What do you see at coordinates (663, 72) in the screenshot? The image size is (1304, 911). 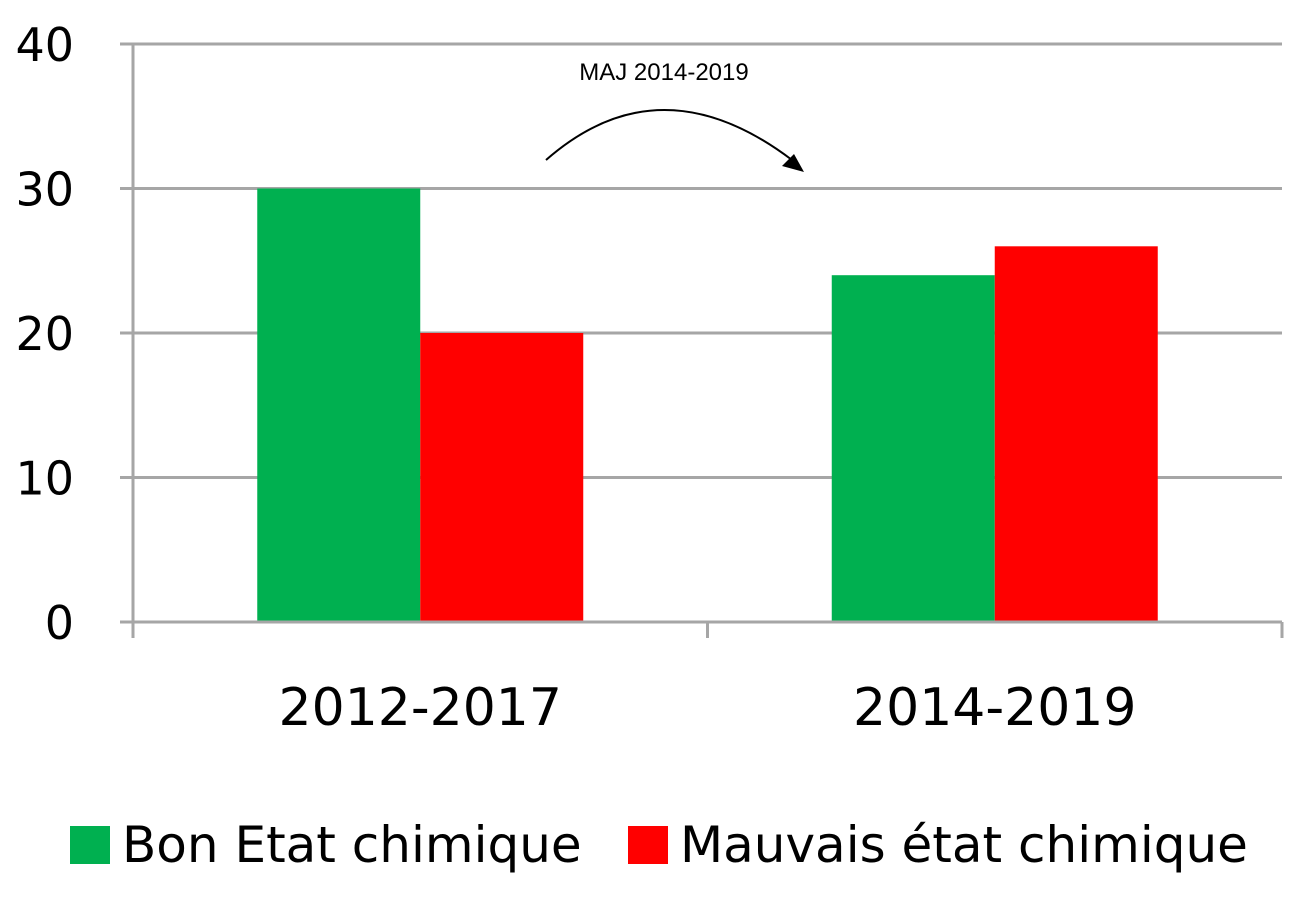 I see `annotation-label: MAJ 2014-2019` at bounding box center [663, 72].